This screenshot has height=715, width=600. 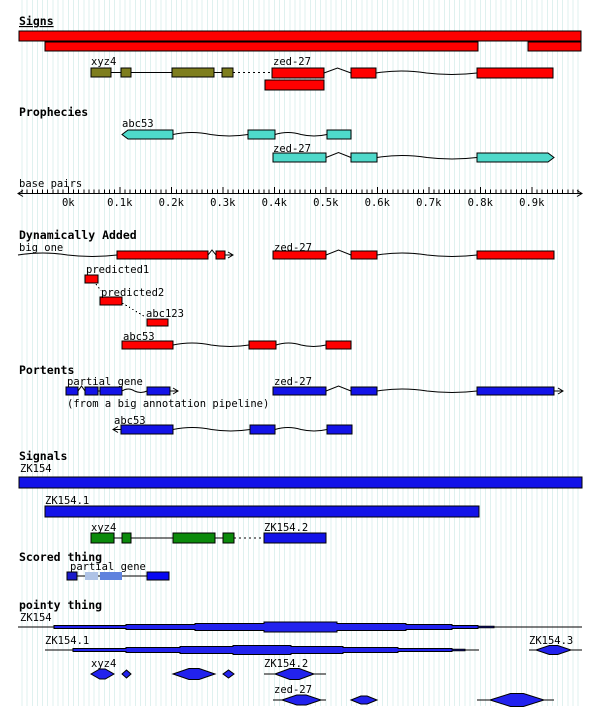 I want to click on feature-predicted2: predicted2, so click(x=131, y=296).